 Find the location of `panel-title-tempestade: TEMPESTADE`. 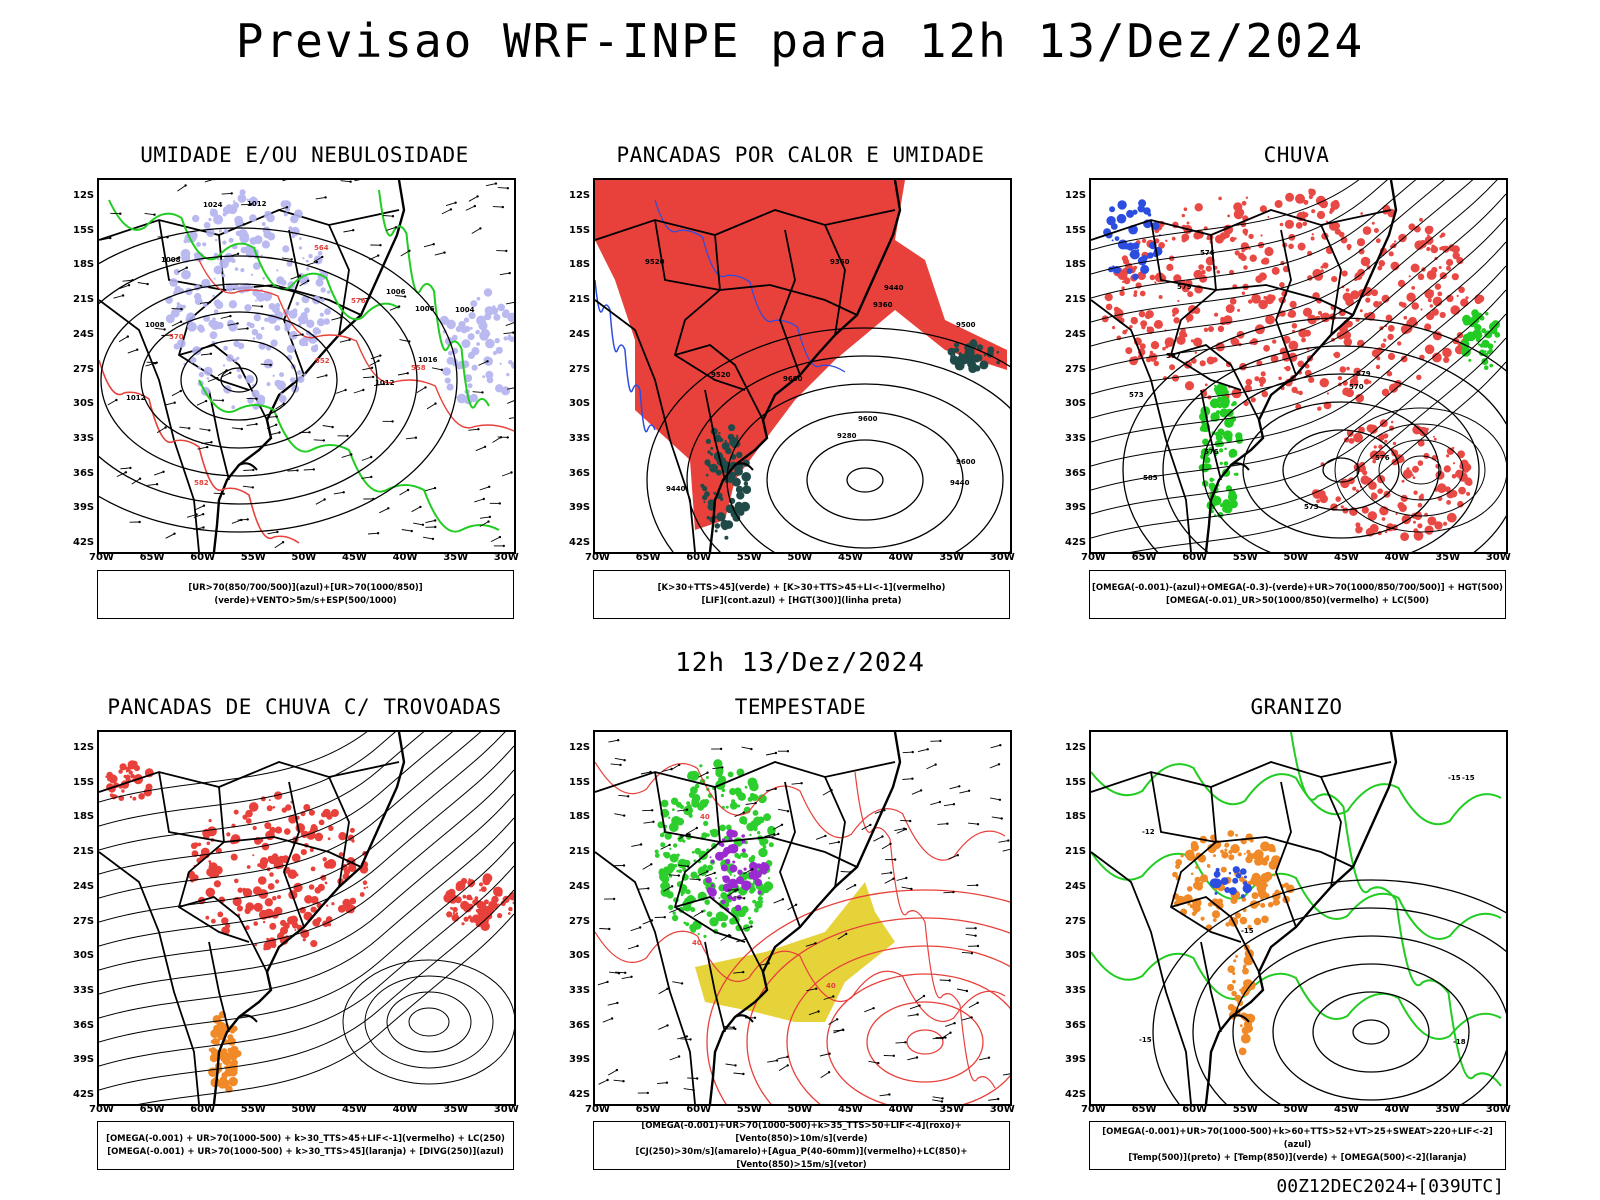

panel-title-tempestade: TEMPESTADE is located at coordinates (800, 707).